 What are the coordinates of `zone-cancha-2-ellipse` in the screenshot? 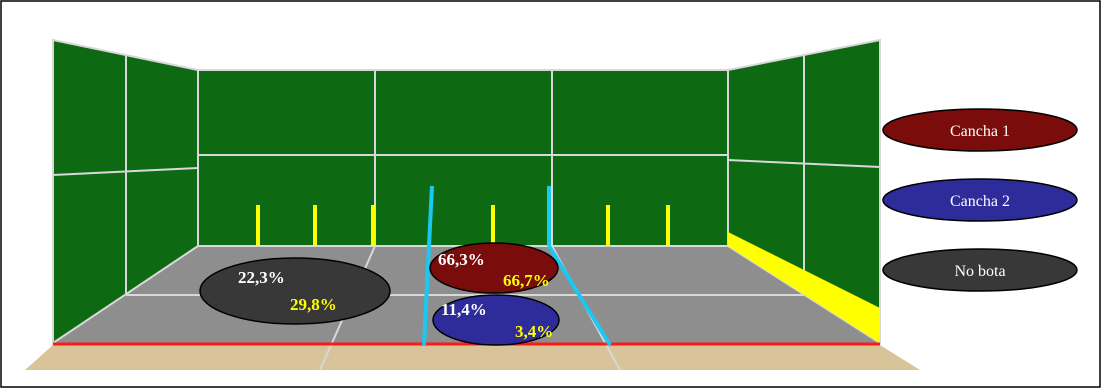 It's located at (496, 320).